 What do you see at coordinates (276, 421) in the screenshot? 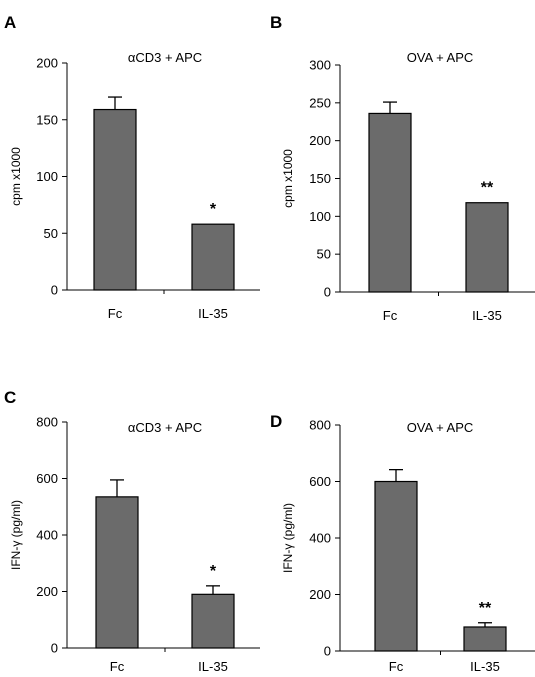
I see `chart3-panel-letter: D` at bounding box center [276, 421].